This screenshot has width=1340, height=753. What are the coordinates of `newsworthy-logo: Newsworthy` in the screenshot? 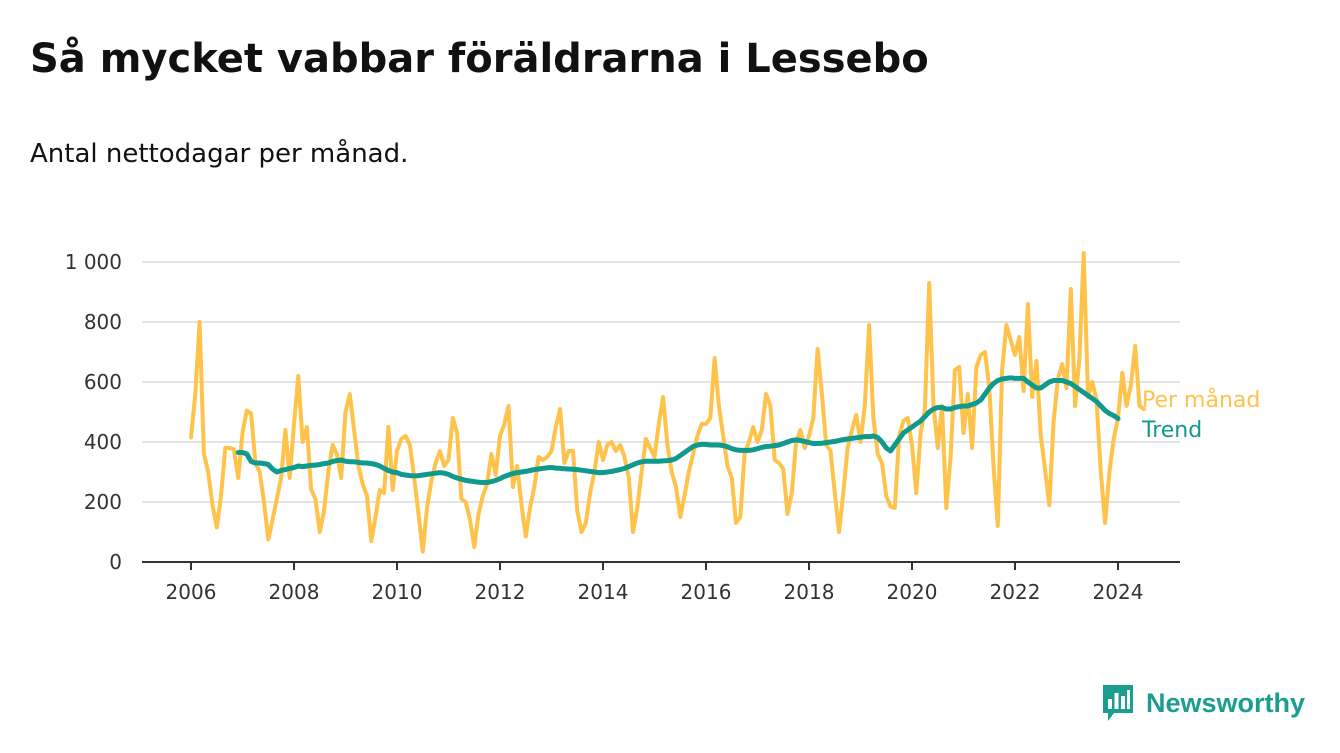 It's located at (1202, 703).